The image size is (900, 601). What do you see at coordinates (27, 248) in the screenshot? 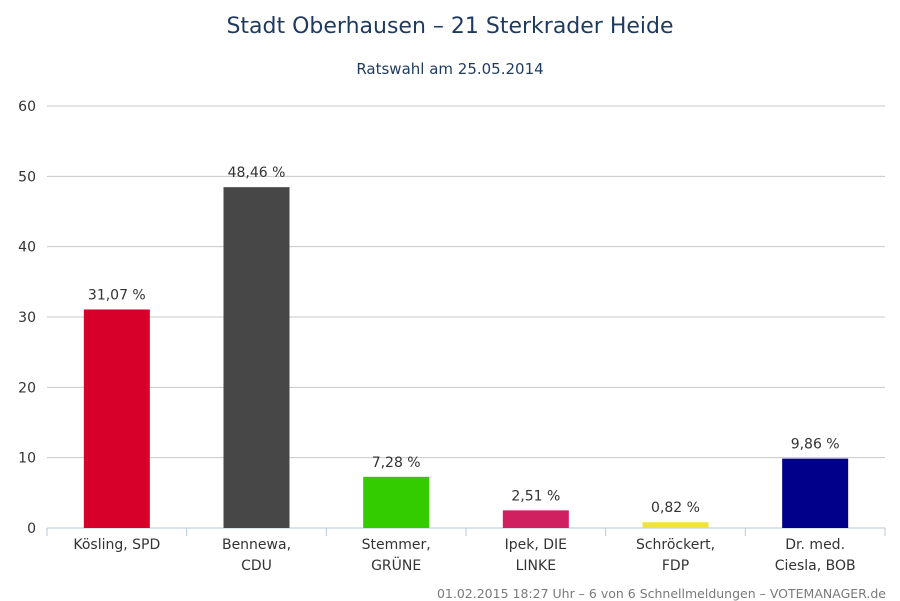
I see `y-tick-label: 40` at bounding box center [27, 248].